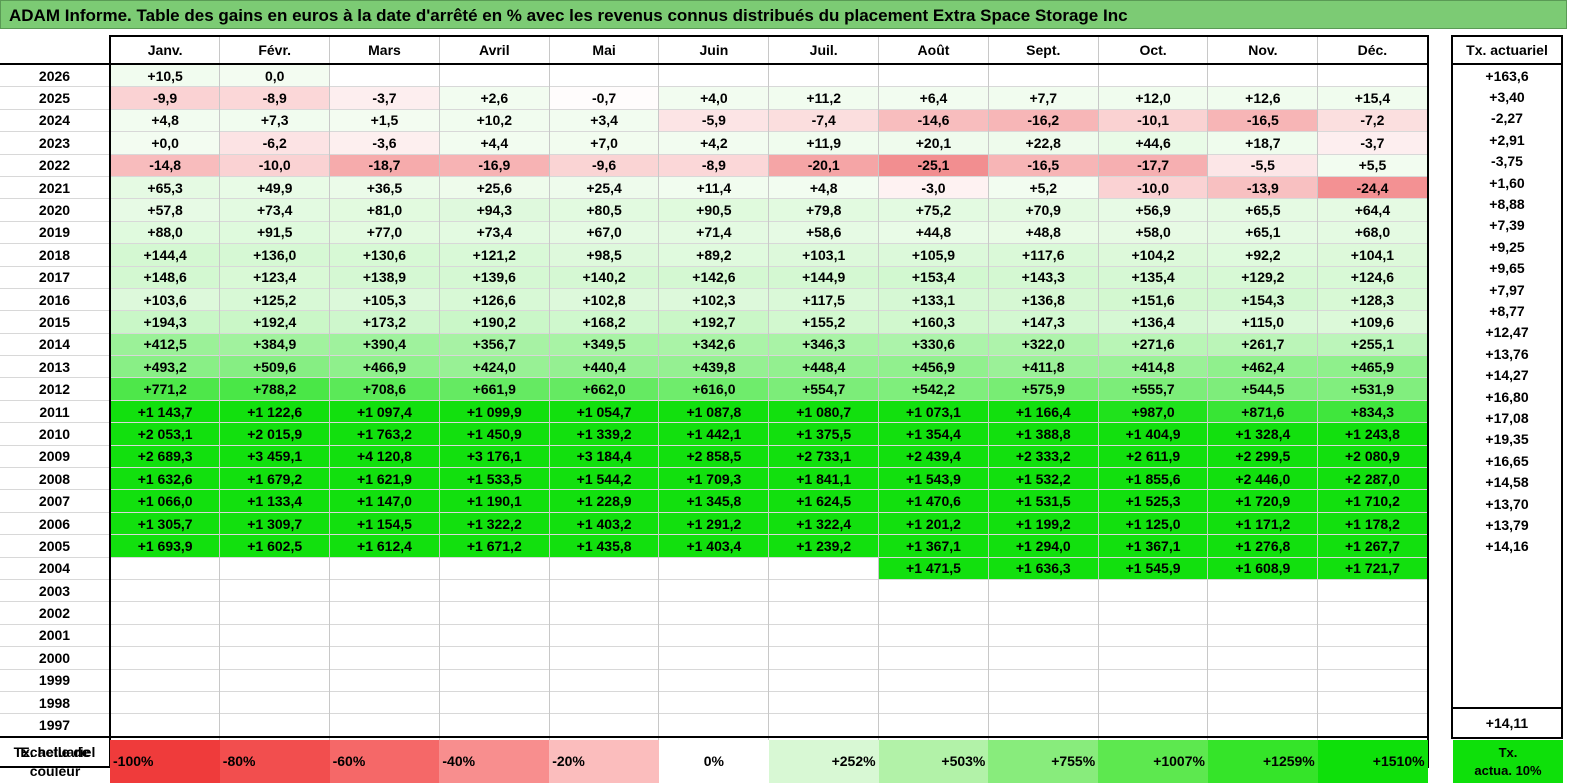 The image size is (1571, 783). Describe the element at coordinates (1373, 232) in the screenshot. I see `value-cell: +68,0` at that location.